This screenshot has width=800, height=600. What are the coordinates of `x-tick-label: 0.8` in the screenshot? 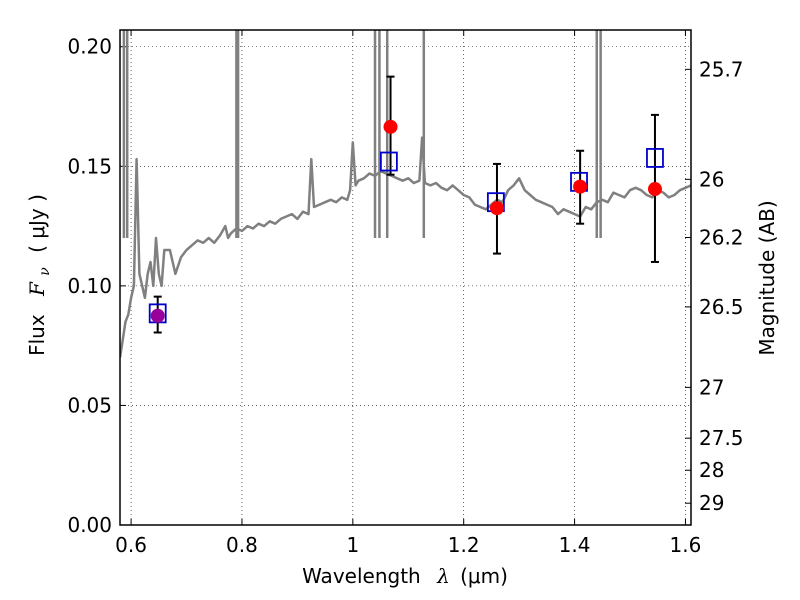 It's located at (242, 545).